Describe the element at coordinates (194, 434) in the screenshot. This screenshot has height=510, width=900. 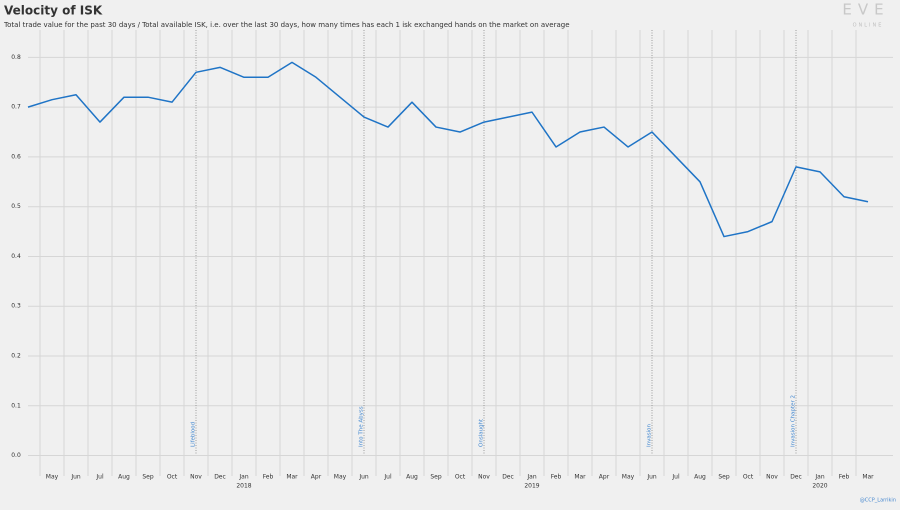
I see `event-label: Lifeblood` at that location.